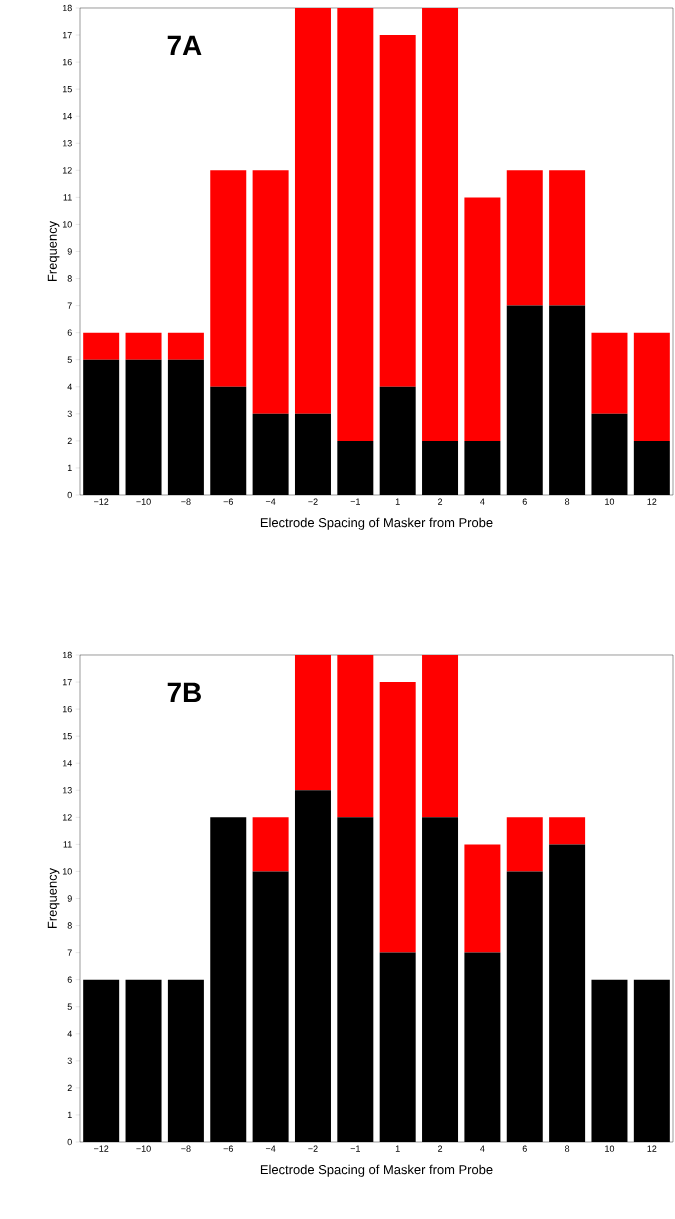 This screenshot has width=675, height=1219. What do you see at coordinates (184, 692) in the screenshot?
I see `text: 7B` at bounding box center [184, 692].